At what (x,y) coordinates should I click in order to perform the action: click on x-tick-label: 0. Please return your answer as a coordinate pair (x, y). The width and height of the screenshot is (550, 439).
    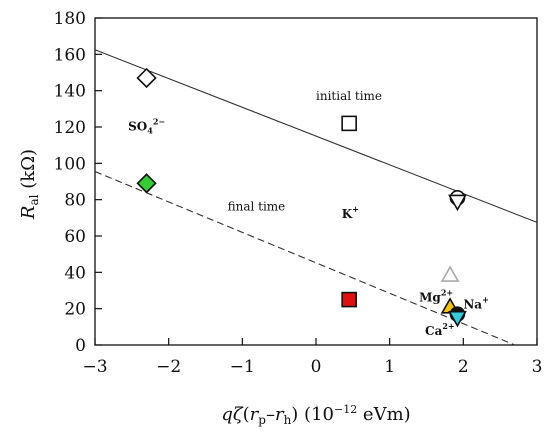
    Looking at the image, I should click on (316, 367).